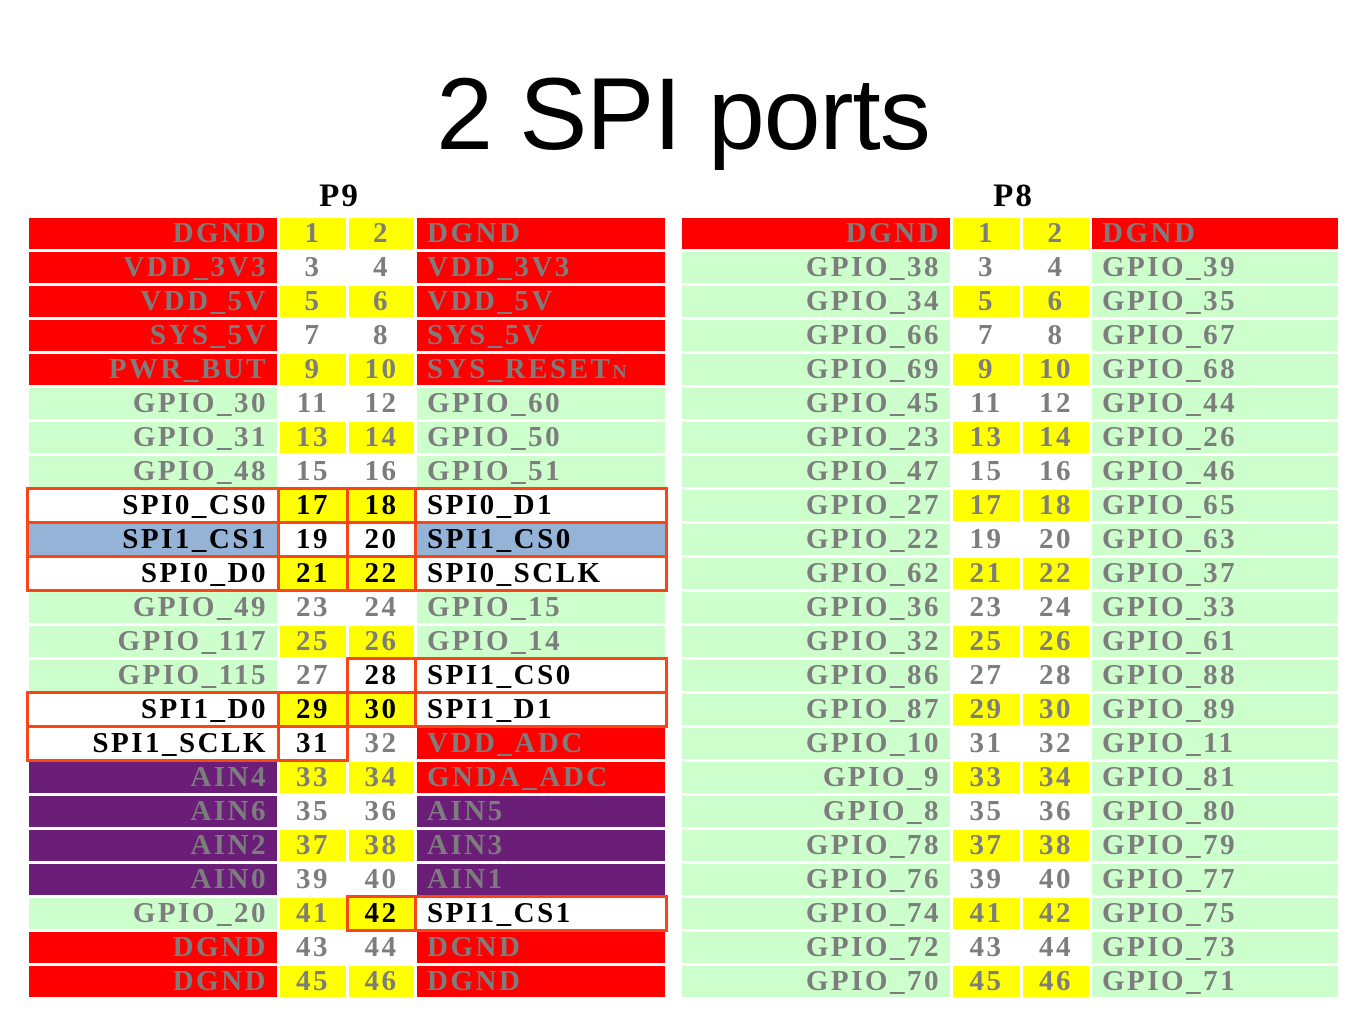  What do you see at coordinates (313, 267) in the screenshot?
I see `pin-number-cell: 3` at bounding box center [313, 267].